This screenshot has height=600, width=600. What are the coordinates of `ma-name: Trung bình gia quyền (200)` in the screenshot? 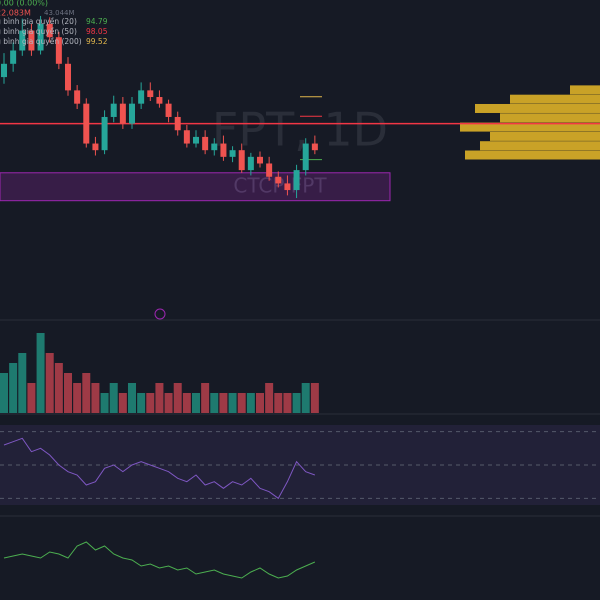 It's located at (41, 41).